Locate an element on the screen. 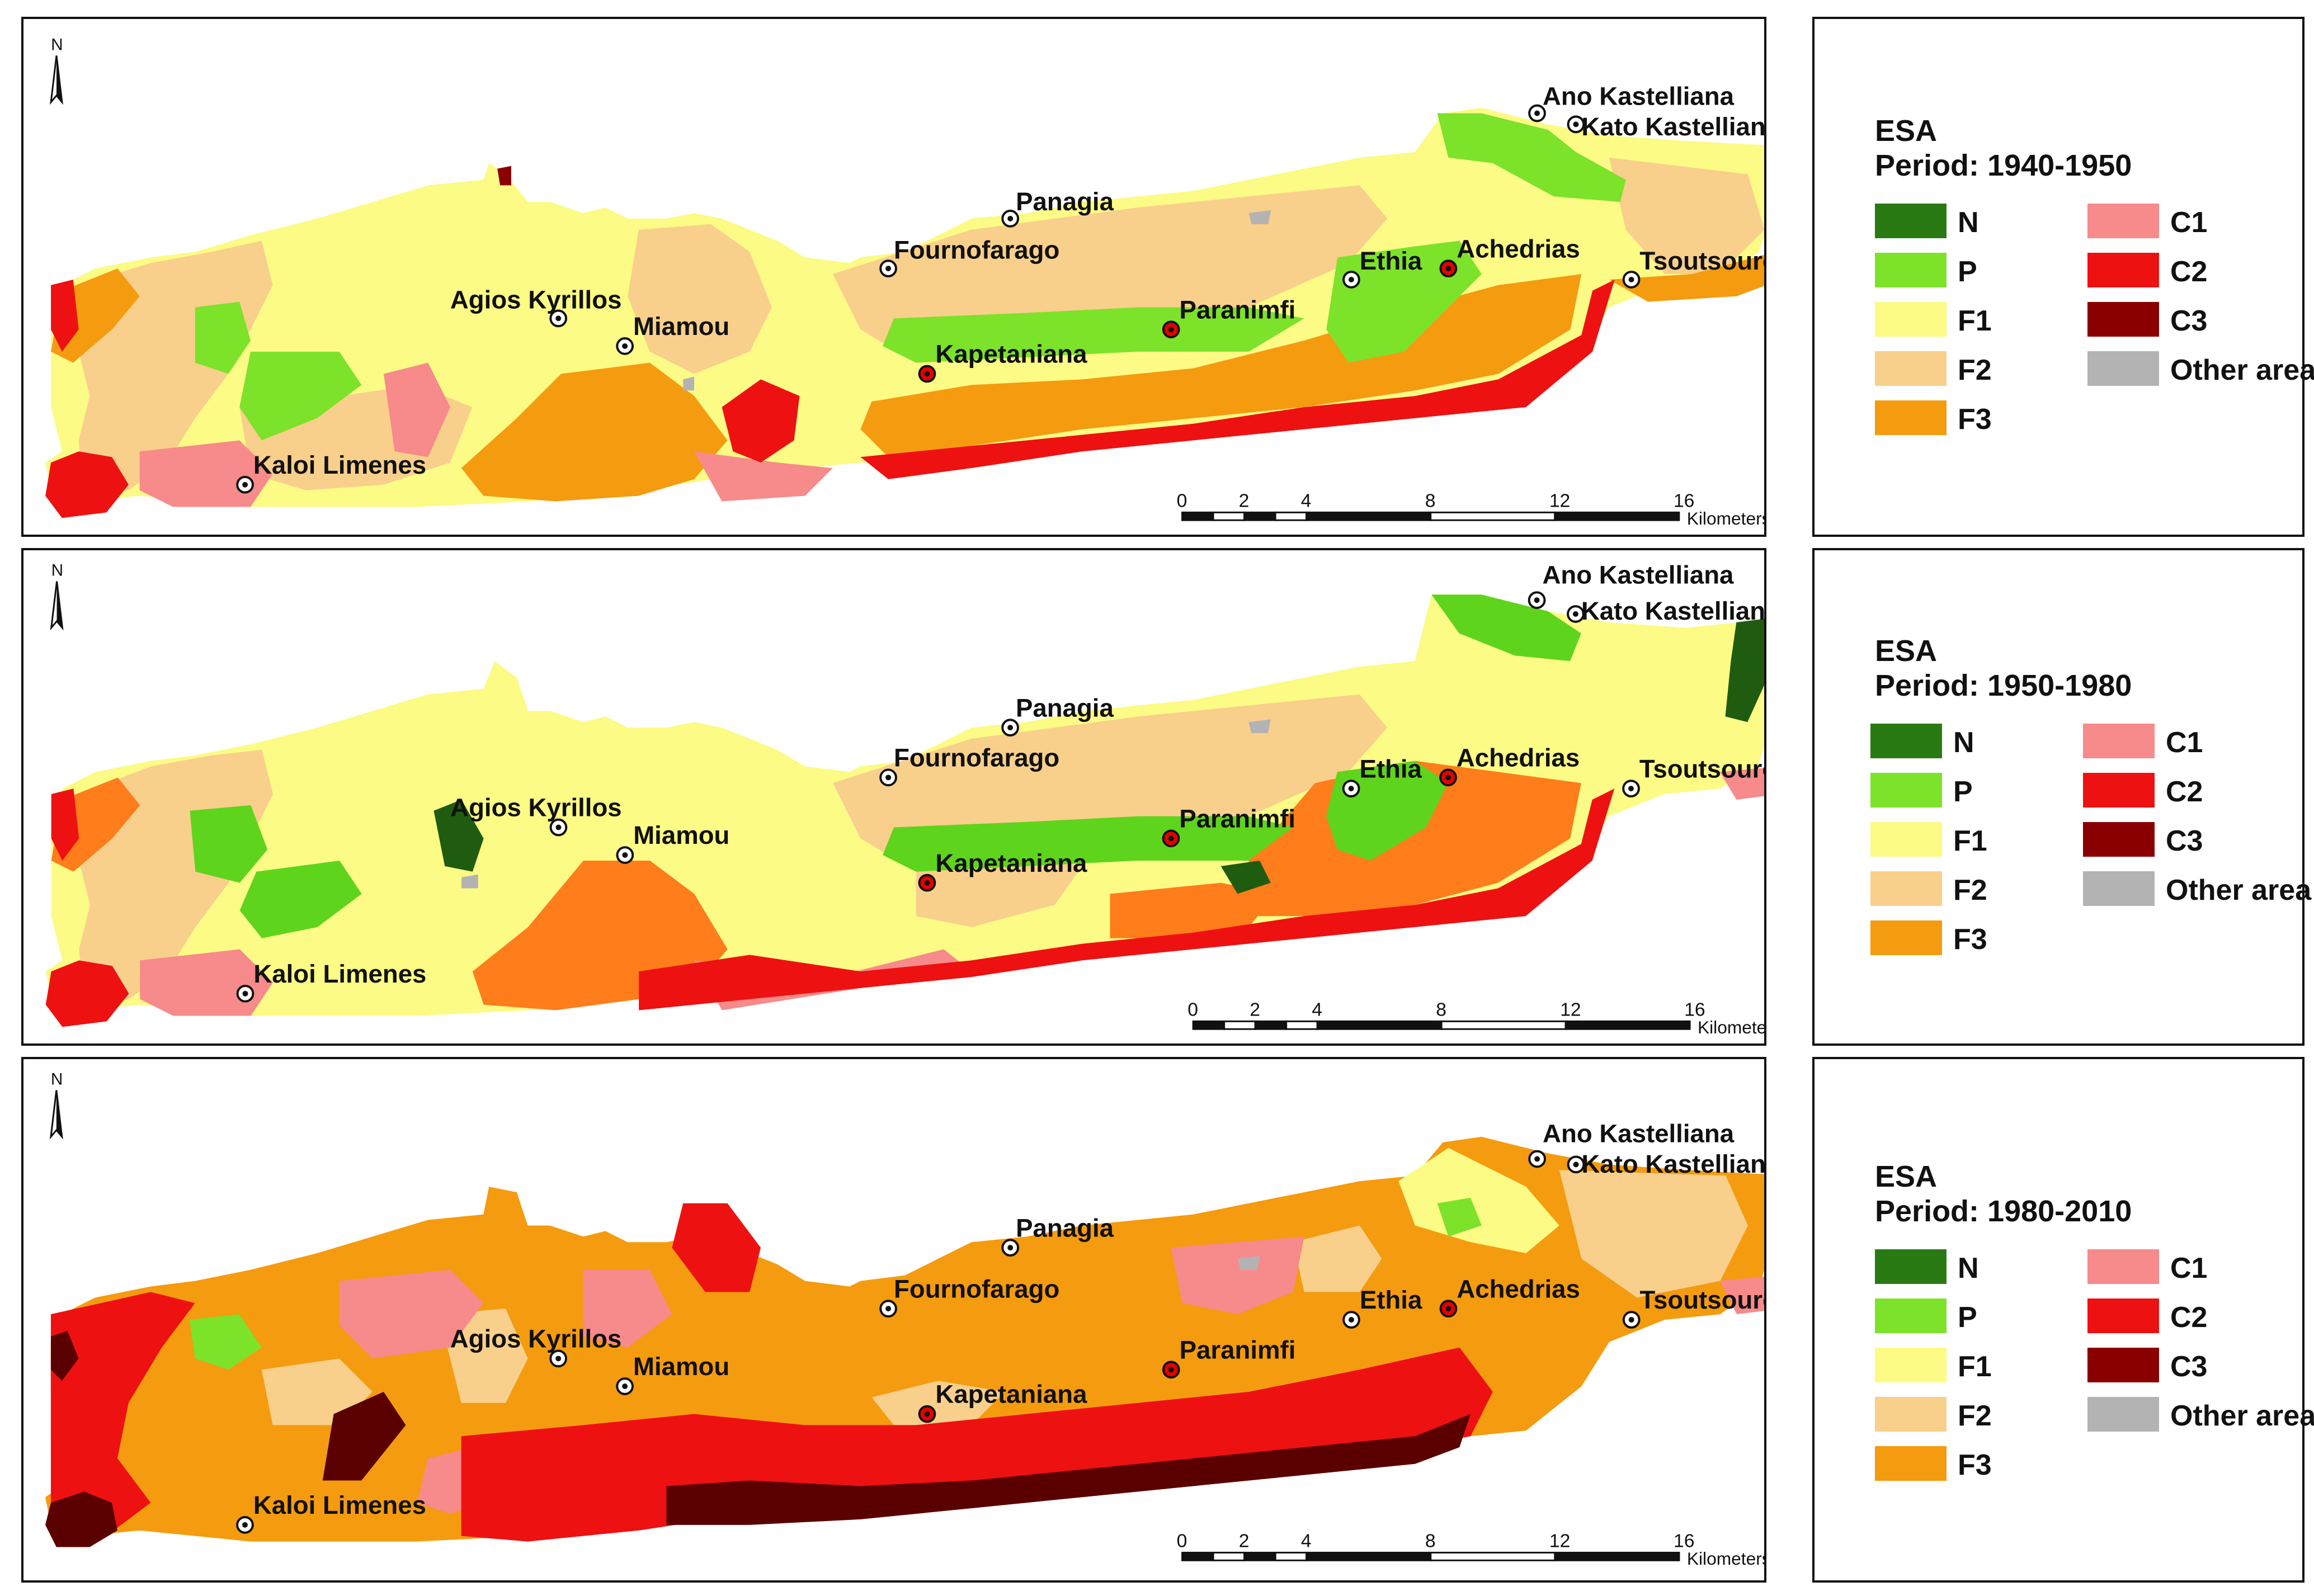 This screenshot has height=1596, width=2314. scale-tick-label: 12 is located at coordinates (1559, 500).